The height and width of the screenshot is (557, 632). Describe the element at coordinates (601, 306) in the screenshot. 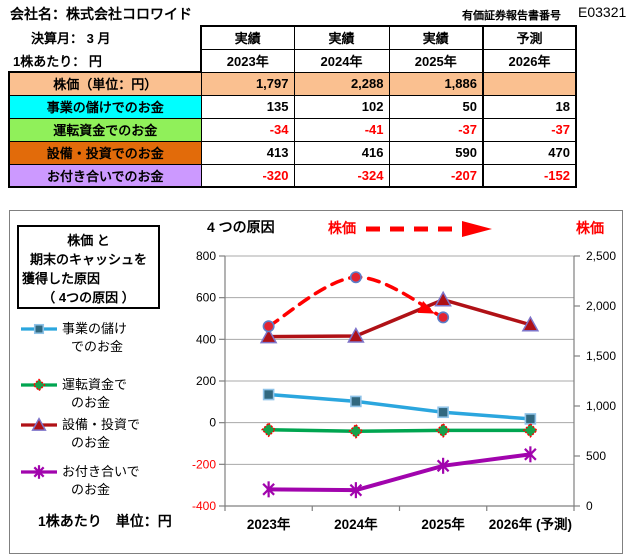

I see `svg-text: 2,000` at that location.